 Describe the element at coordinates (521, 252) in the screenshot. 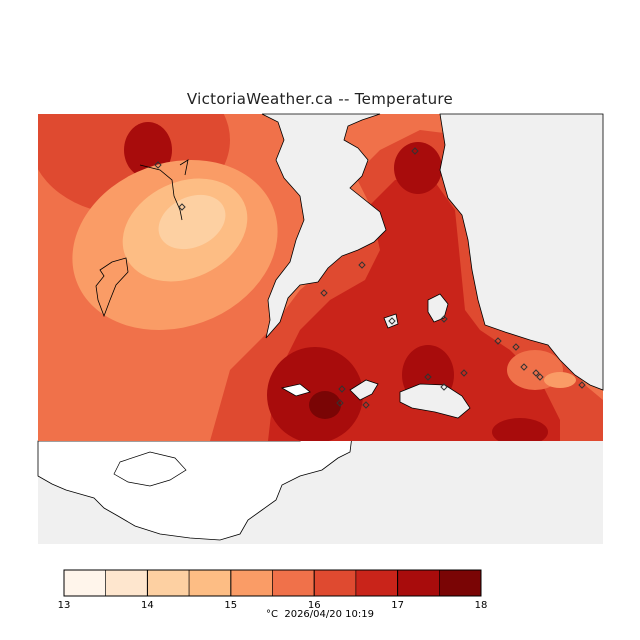

I see `water-east` at that location.